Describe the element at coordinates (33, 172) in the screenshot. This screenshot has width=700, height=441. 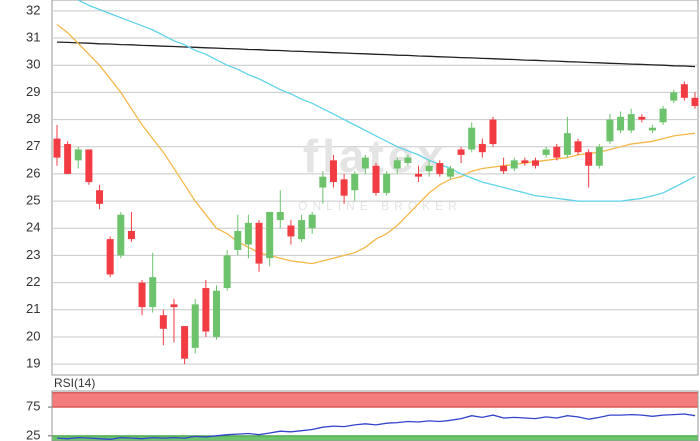
I see `y-tick-label: 26` at that location.